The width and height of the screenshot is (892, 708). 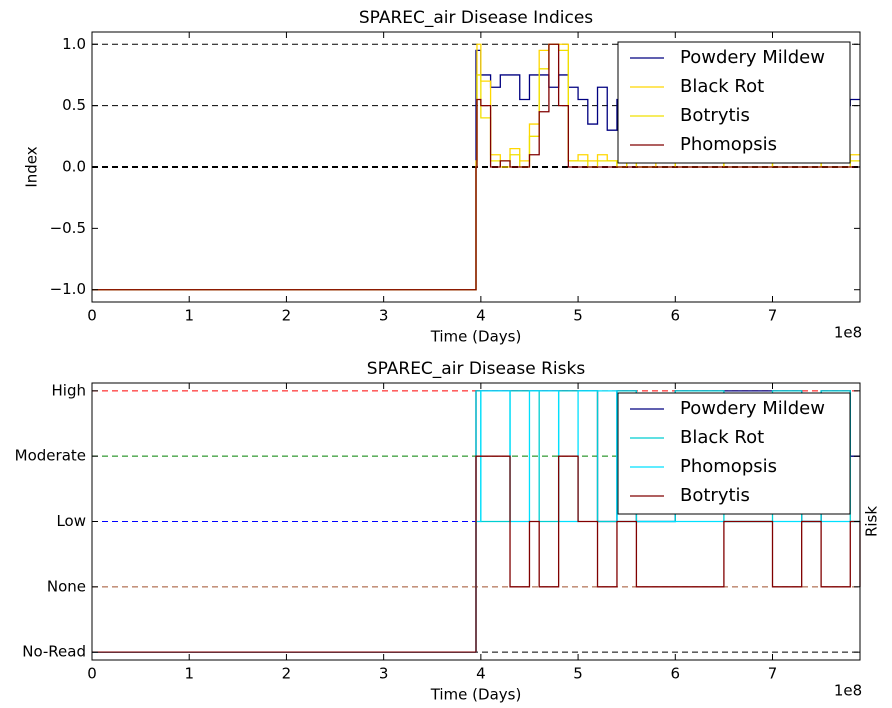 What do you see at coordinates (54, 652) in the screenshot?
I see `y-tick-label: No-Read` at bounding box center [54, 652].